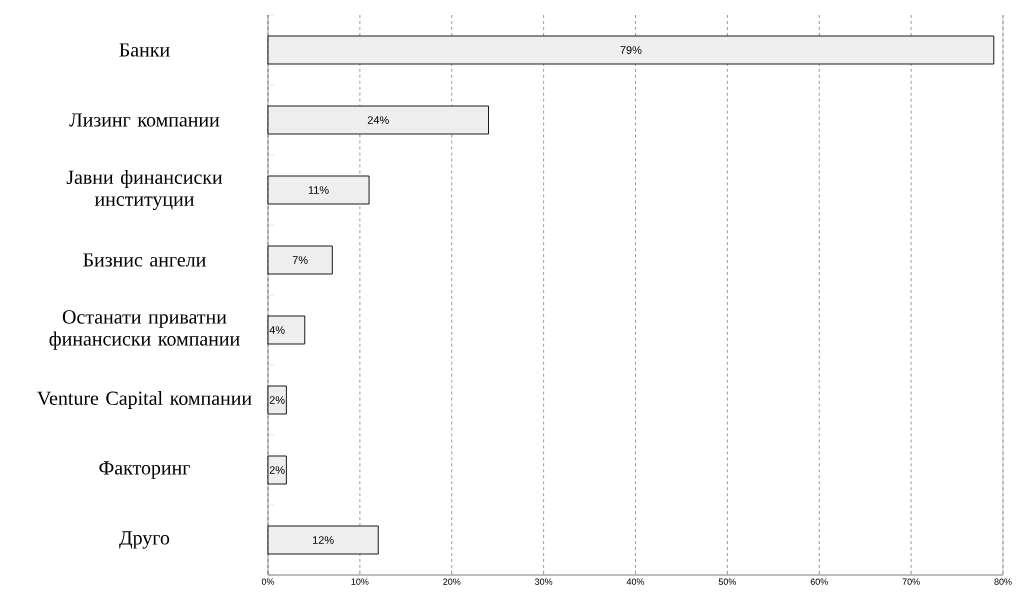 This screenshot has width=1018, height=596. I want to click on x-tick-label: 20%, so click(452, 581).